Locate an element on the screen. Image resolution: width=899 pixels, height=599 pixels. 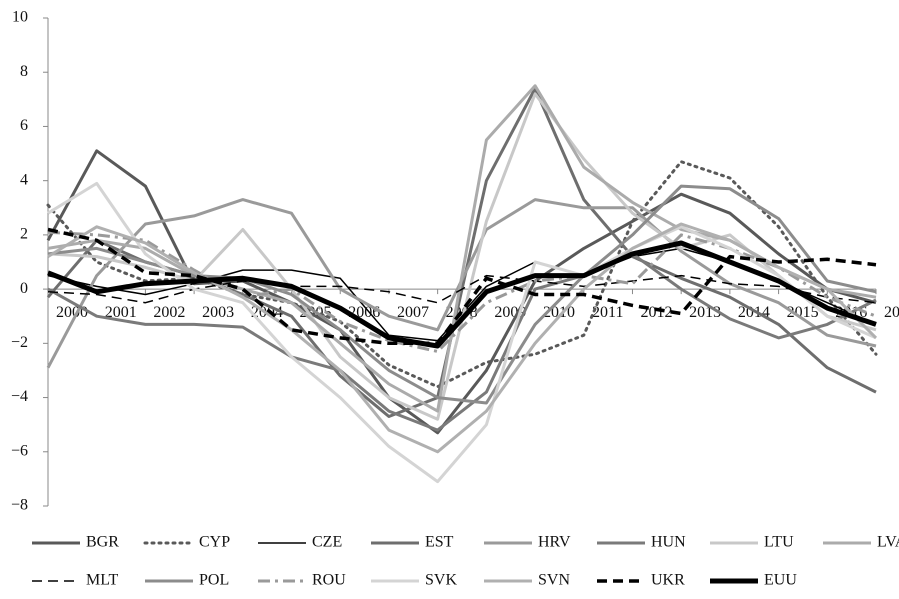
legend-label: BGR is located at coordinates (102, 542).